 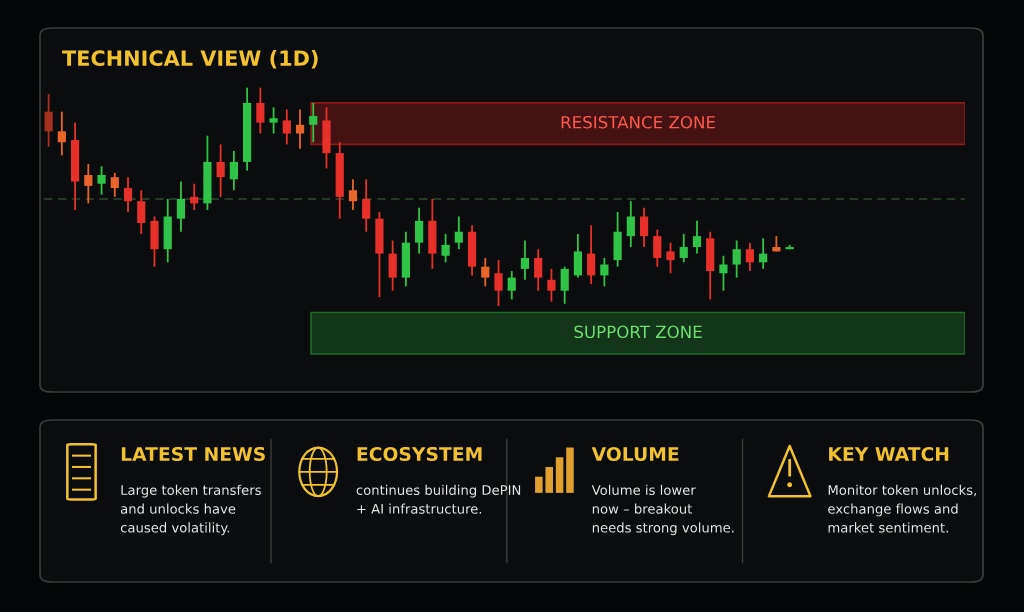 What do you see at coordinates (638, 332) in the screenshot?
I see `band-label: SUPPORT ZONE` at bounding box center [638, 332].